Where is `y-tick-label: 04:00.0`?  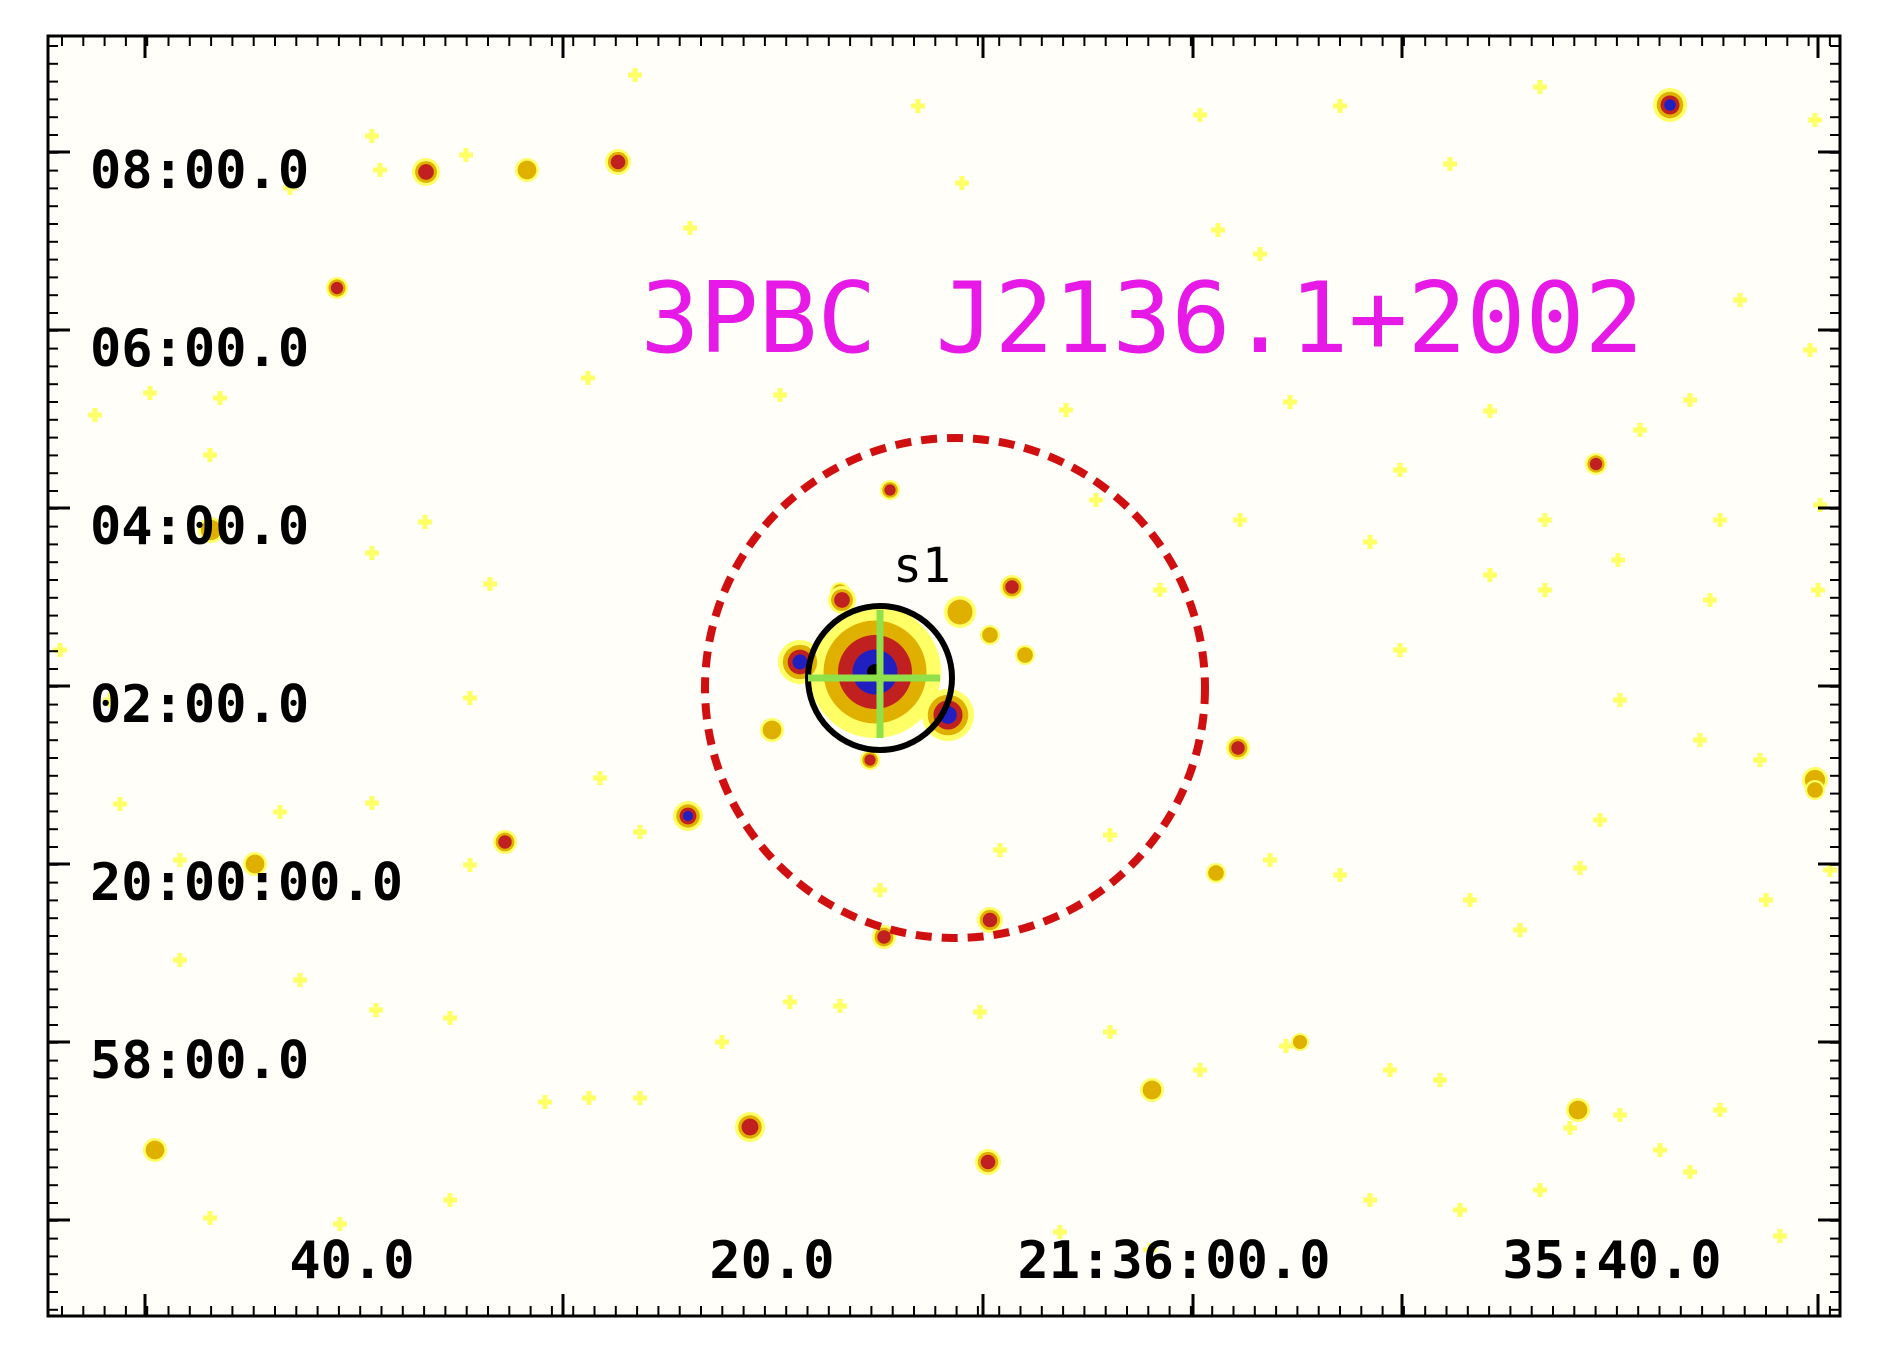
y-tick-label: 04:00.0 is located at coordinates (199, 527).